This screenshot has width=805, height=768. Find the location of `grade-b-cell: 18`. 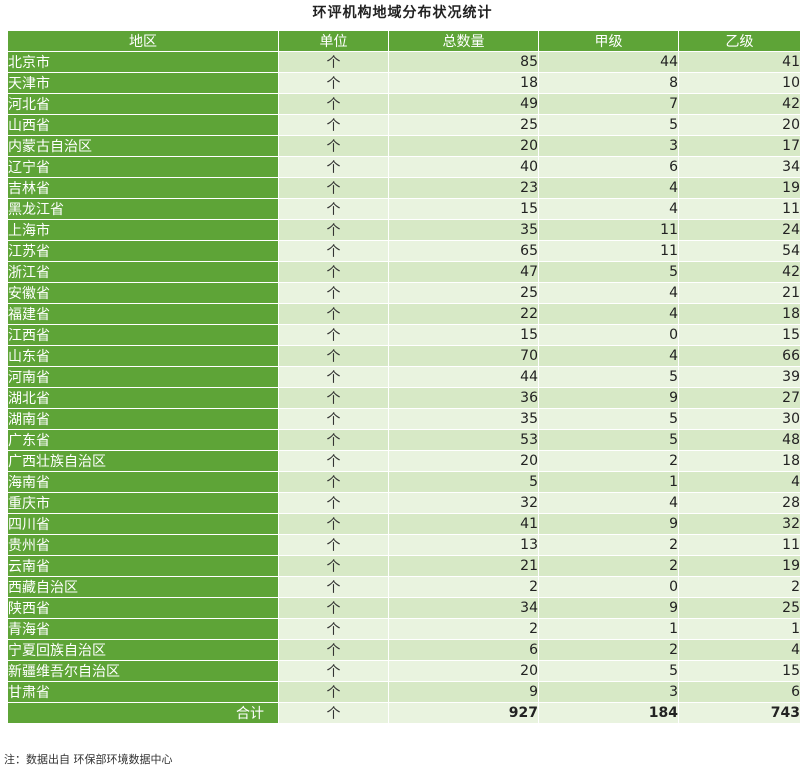

grade-b-cell: 18 is located at coordinates (739, 461).